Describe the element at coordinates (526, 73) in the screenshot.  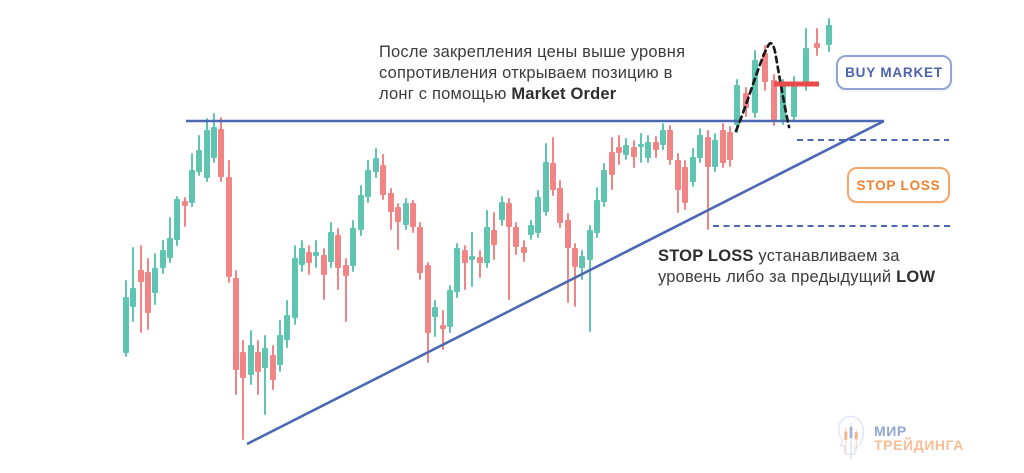
I see `entry-annotation-line2: сопротивления открываем позицию в` at that location.